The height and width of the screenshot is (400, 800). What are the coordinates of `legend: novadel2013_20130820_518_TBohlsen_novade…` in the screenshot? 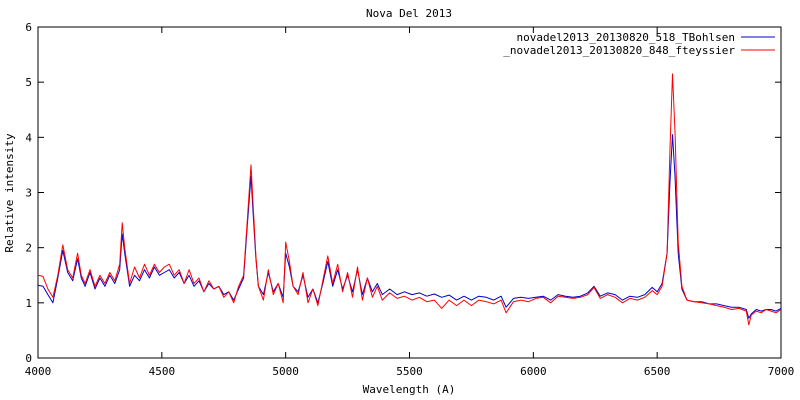 It's located at (639, 44).